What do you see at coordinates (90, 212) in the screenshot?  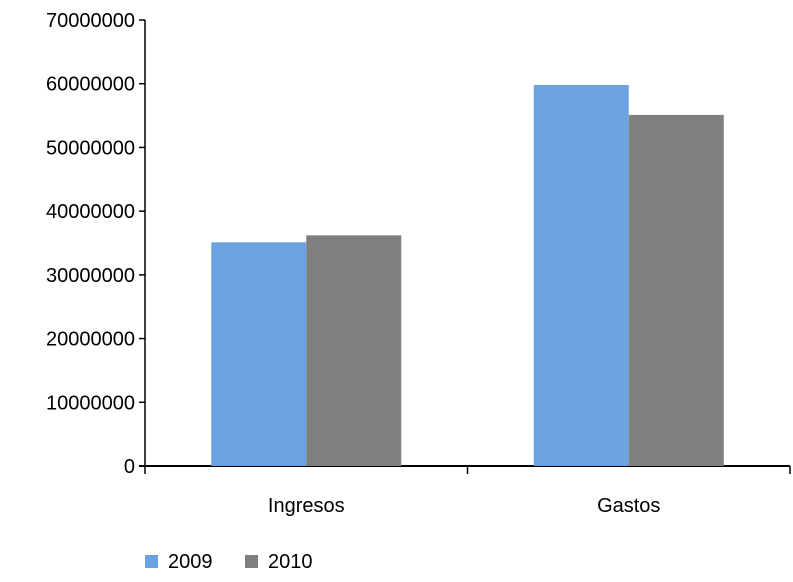 I see `y-tick-label: 40000000` at bounding box center [90, 212].